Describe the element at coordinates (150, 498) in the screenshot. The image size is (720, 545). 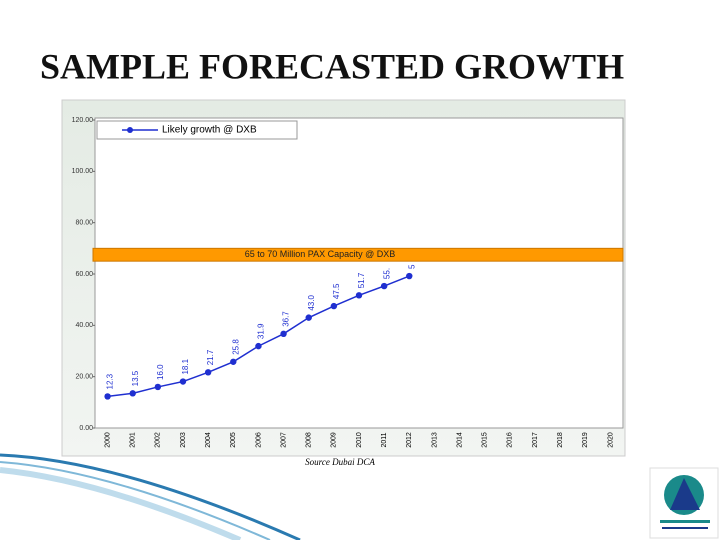
I see `decor` at that location.